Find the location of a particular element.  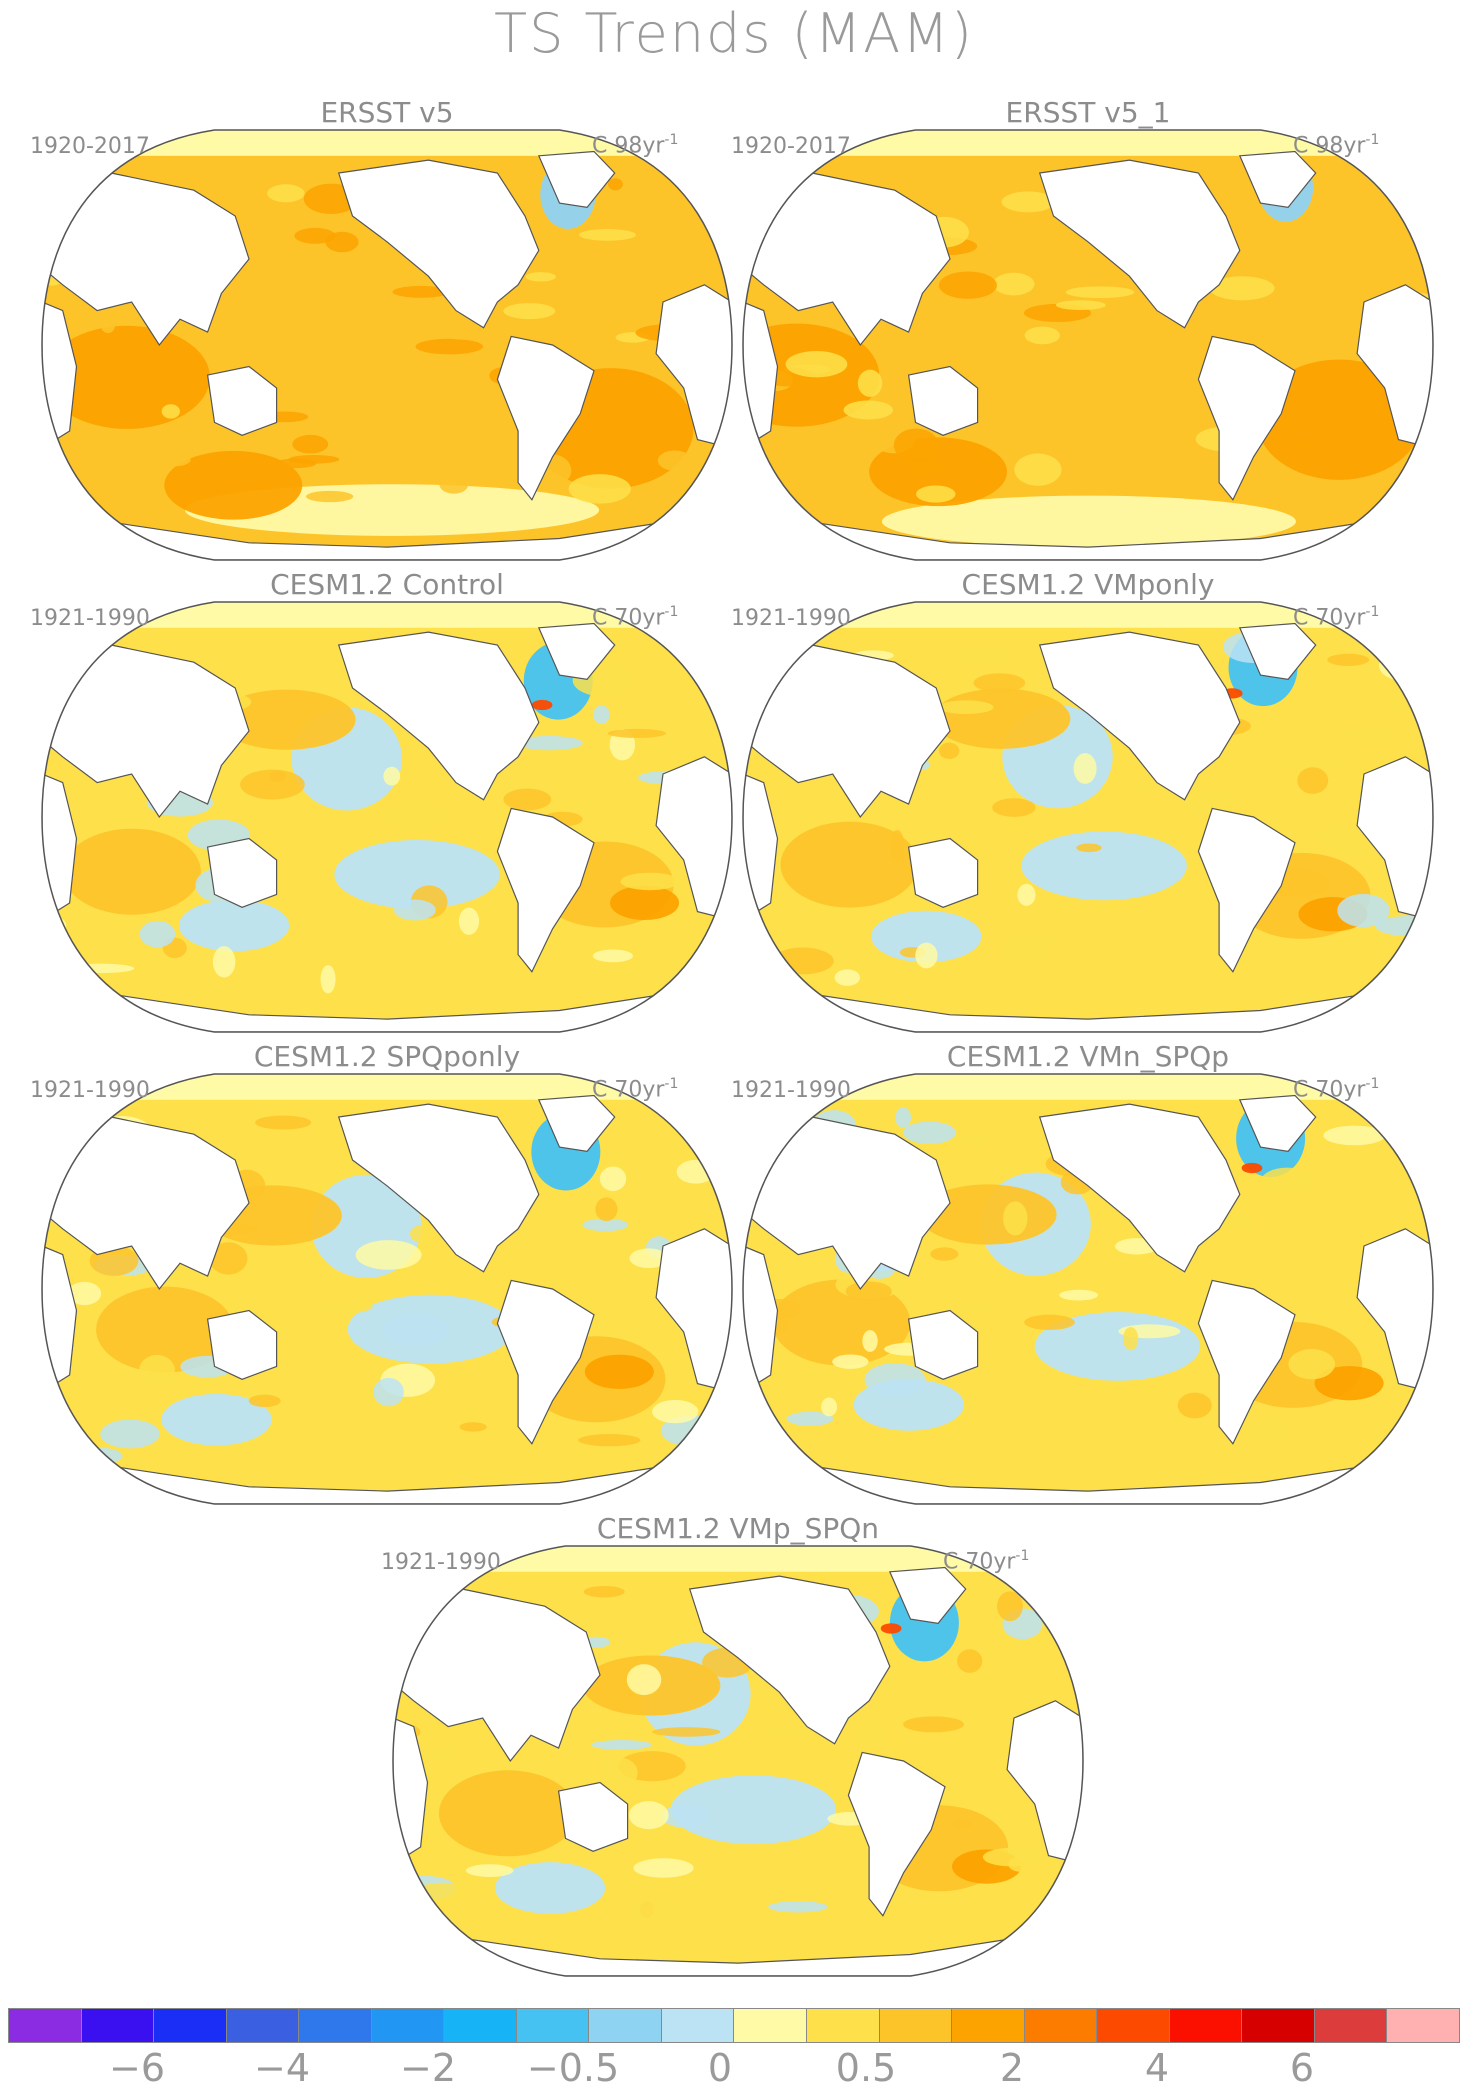

map-panel: ERSST v5_1 1920-2017 C 98yr-1 is located at coordinates (1082, 328).